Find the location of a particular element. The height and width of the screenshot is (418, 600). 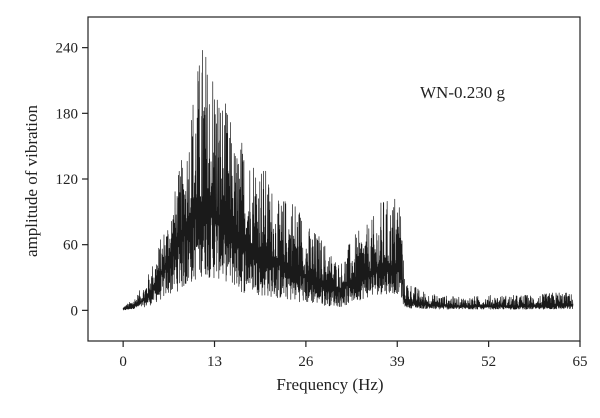

y-tick-label: 120 is located at coordinates (67, 180).